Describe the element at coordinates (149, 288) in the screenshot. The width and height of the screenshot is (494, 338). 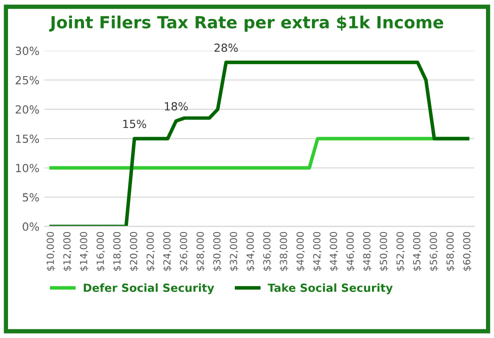
I see `legend-label: Defer Social Security` at that location.